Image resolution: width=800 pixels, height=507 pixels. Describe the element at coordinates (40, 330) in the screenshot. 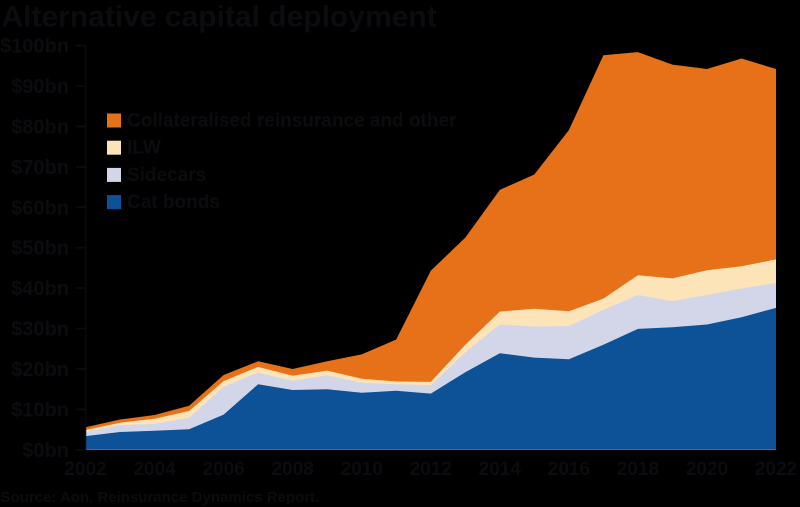

I see `svg-text: $30bn` at that location.